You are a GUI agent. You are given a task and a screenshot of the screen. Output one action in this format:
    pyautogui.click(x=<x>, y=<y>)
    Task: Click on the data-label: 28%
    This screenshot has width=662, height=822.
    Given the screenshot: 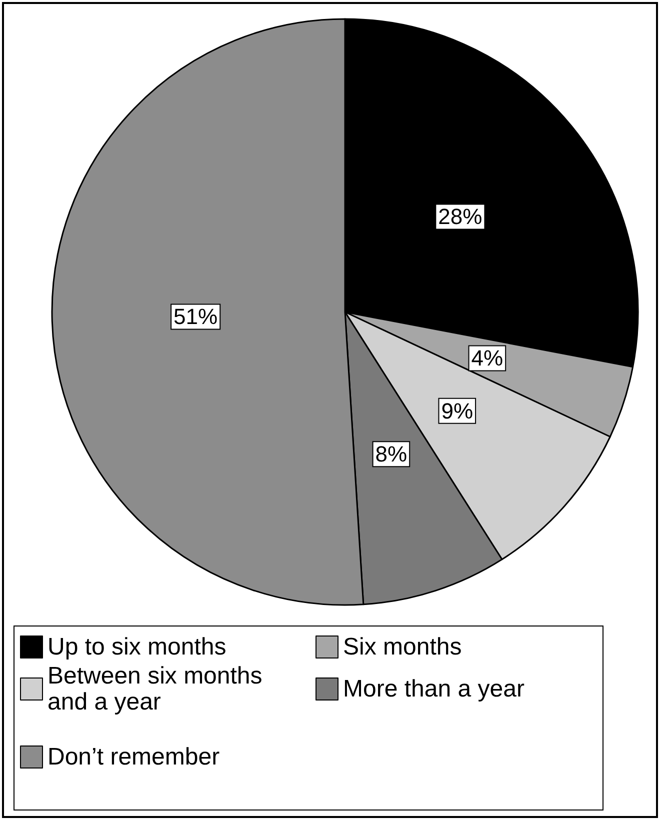 What is the action you would take?
    pyautogui.click(x=460, y=217)
    